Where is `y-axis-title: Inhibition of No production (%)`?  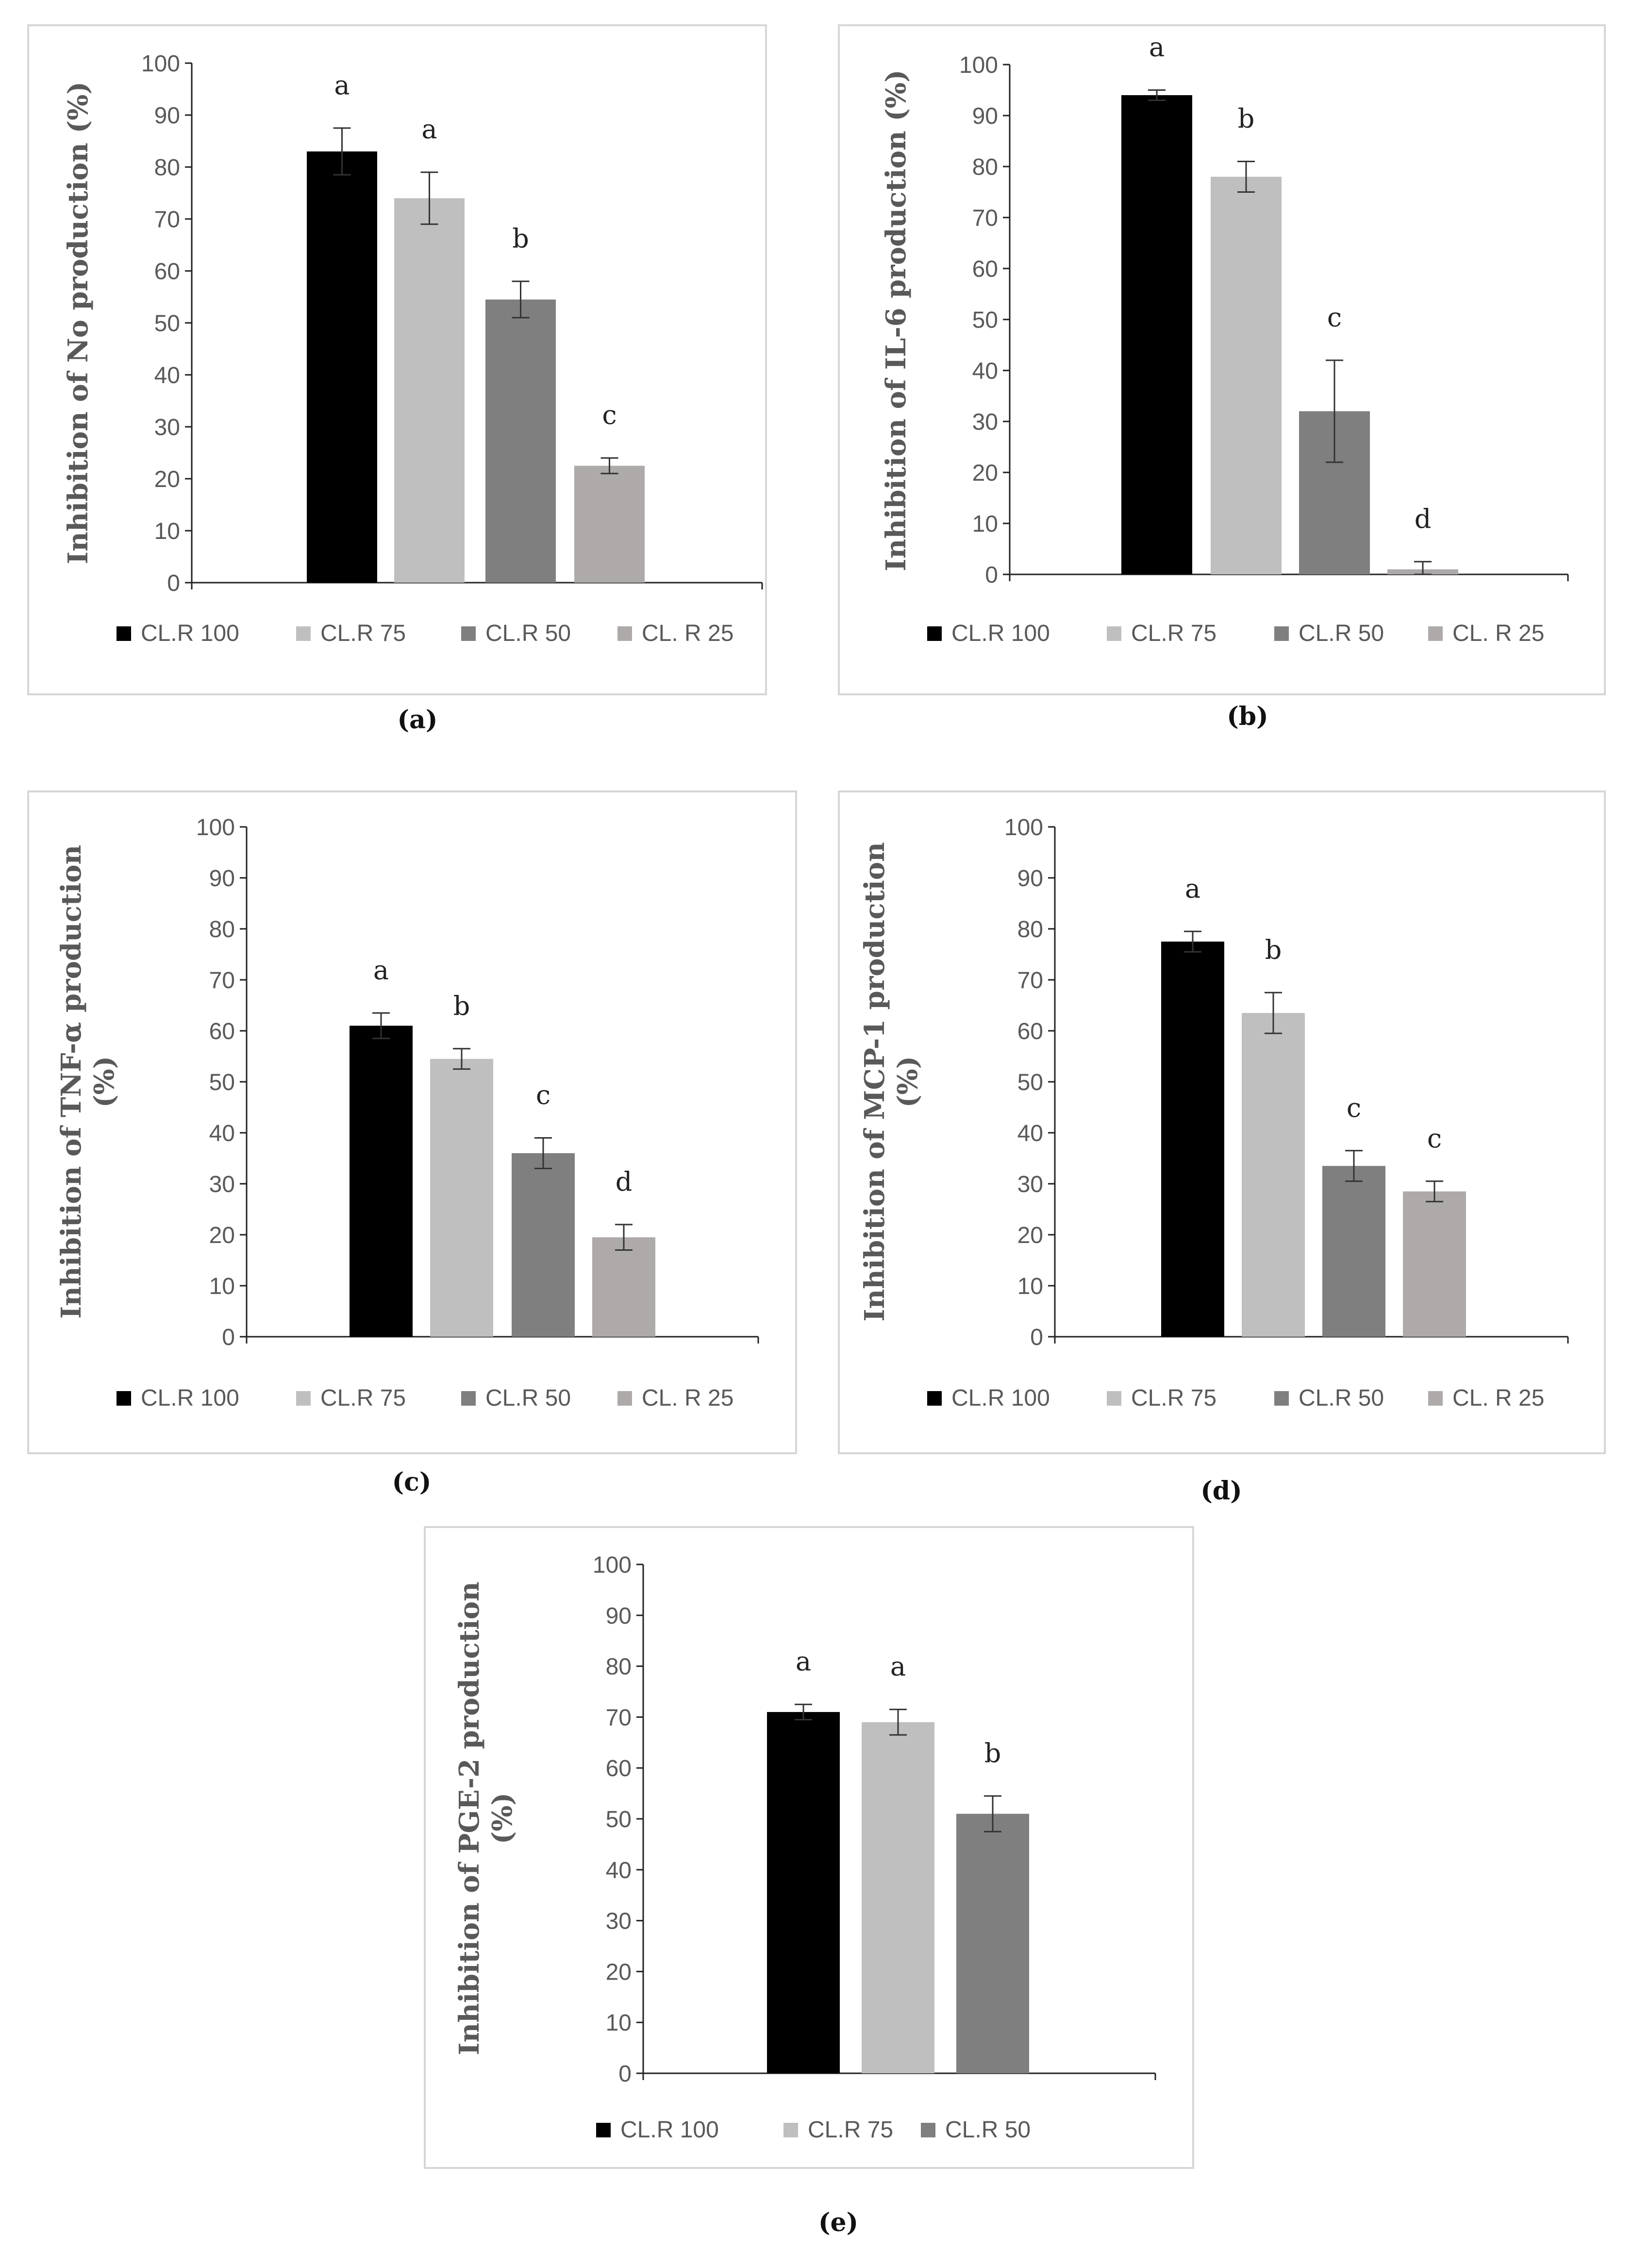
y-axis-title: Inhibition of No production (%) is located at coordinates (78, 323).